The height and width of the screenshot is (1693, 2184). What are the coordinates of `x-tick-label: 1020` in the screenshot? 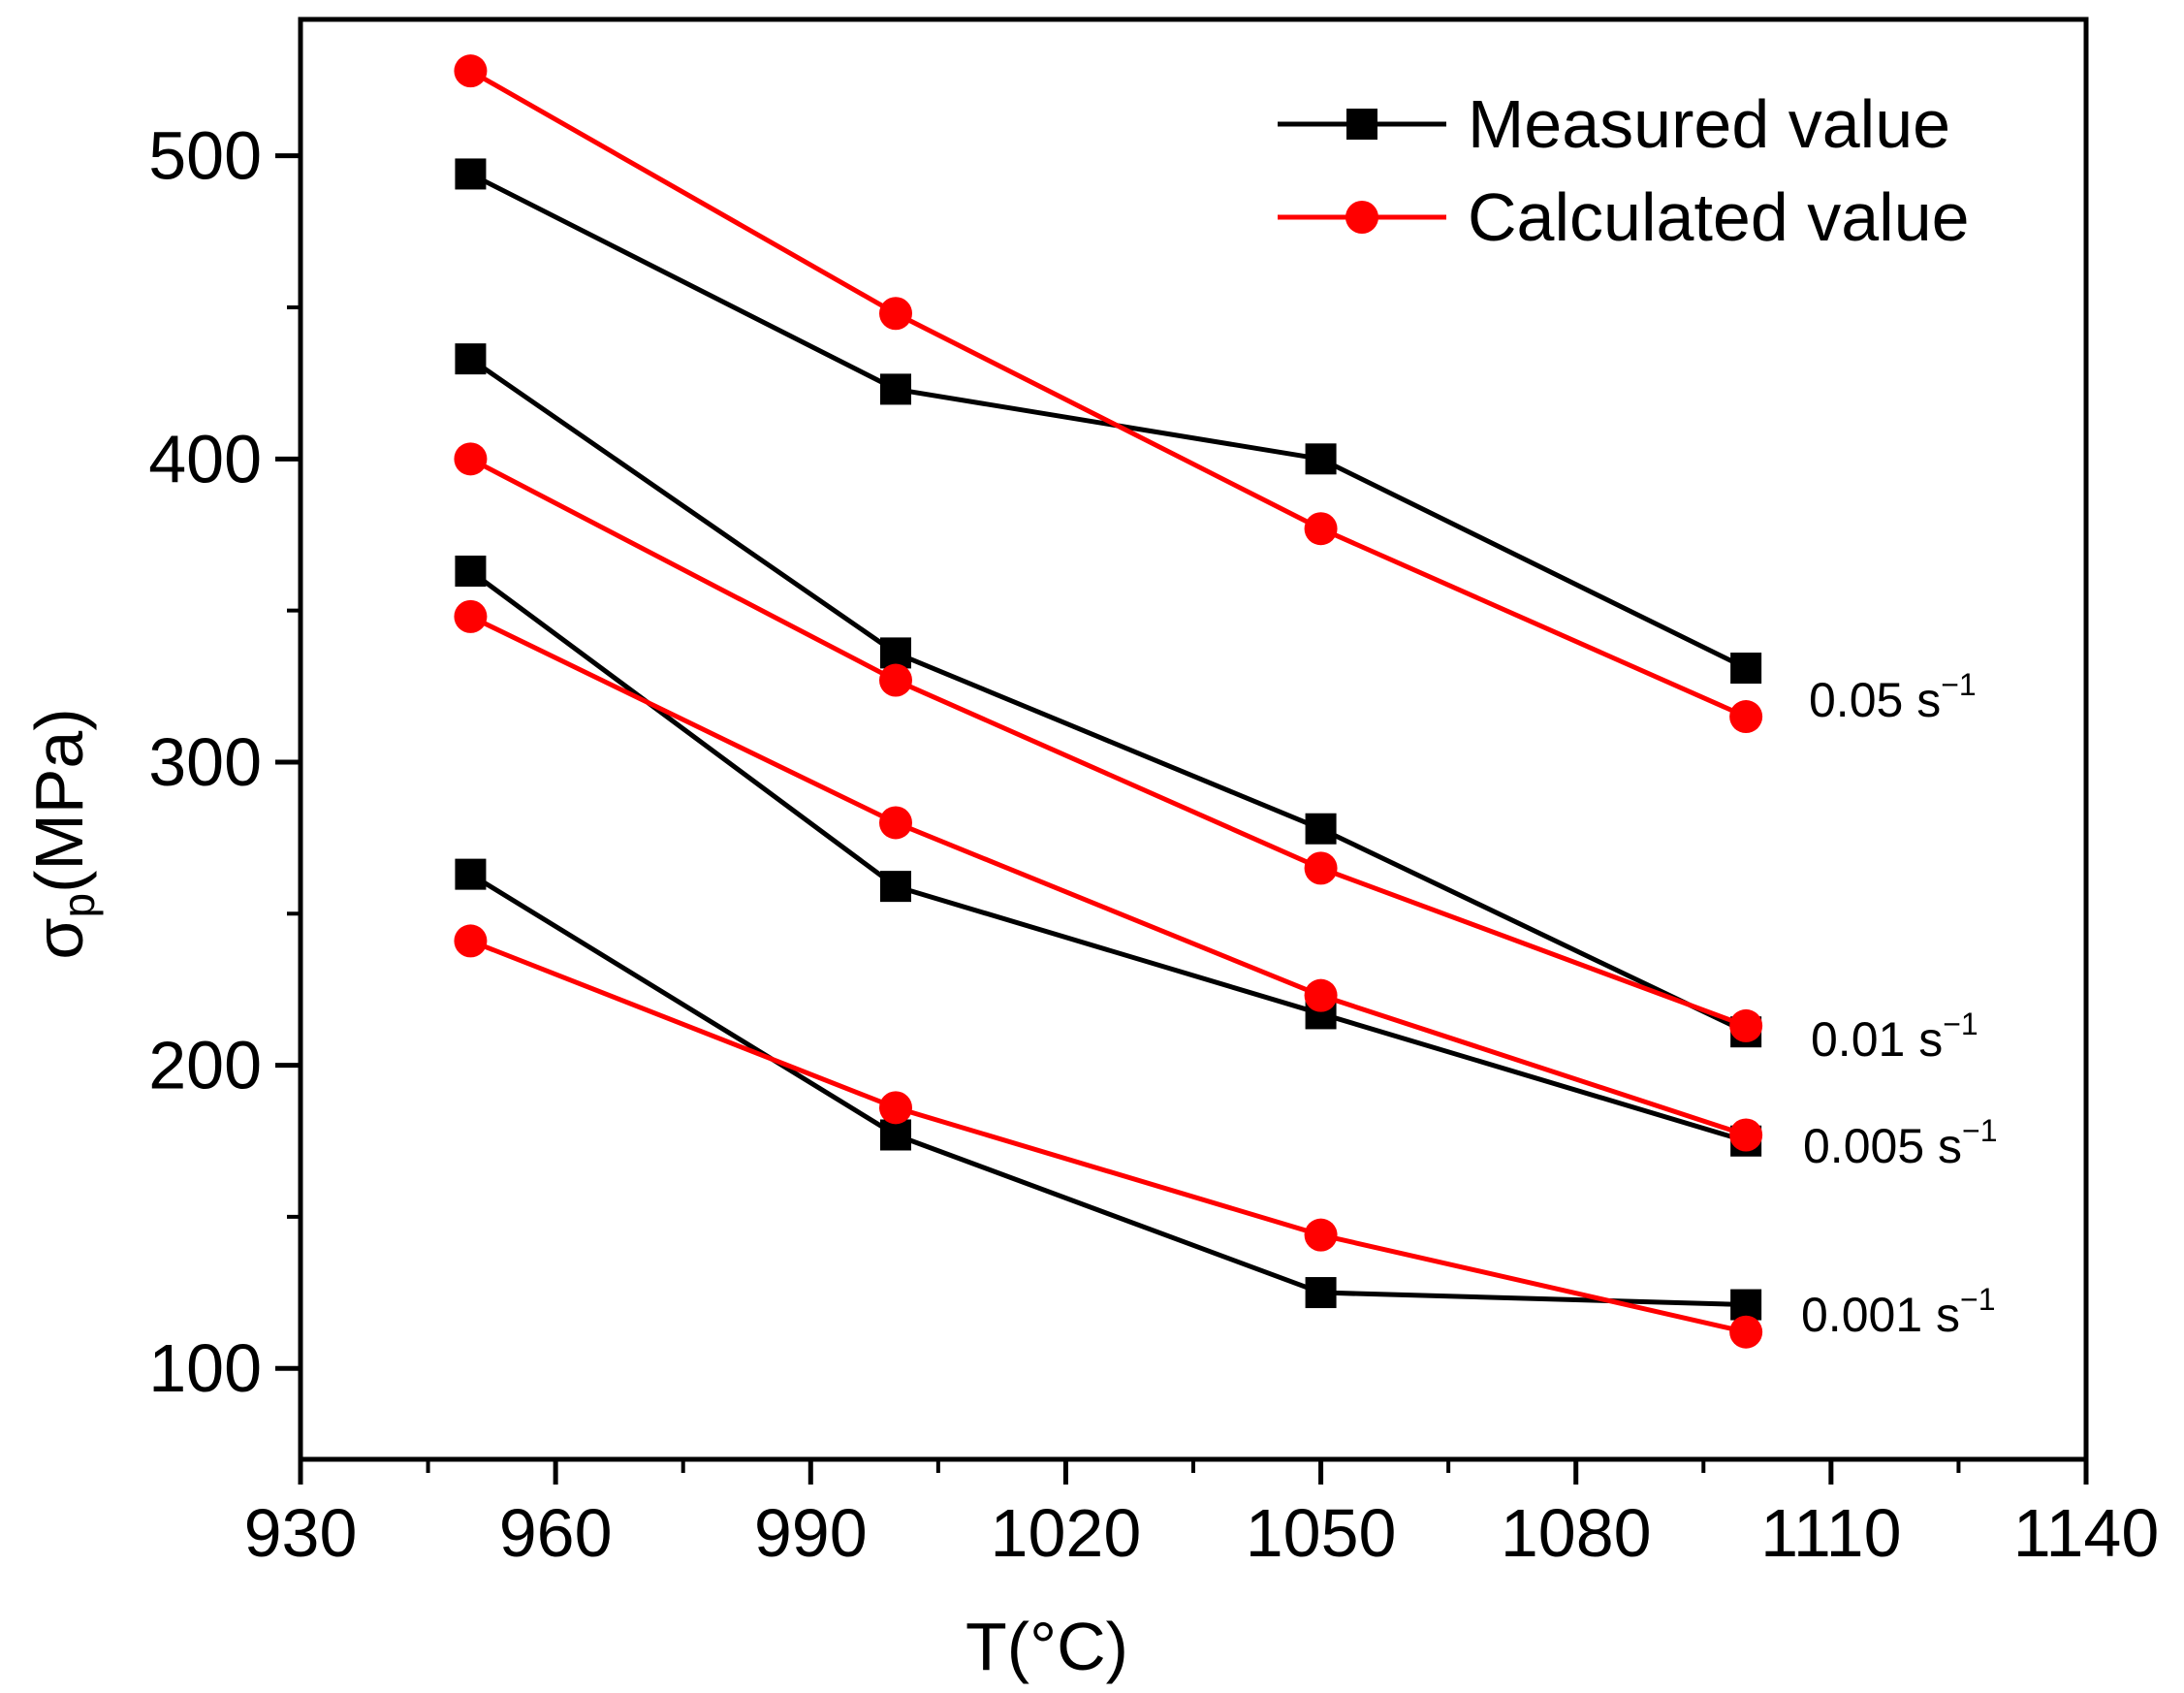 It's located at (1066, 1533).